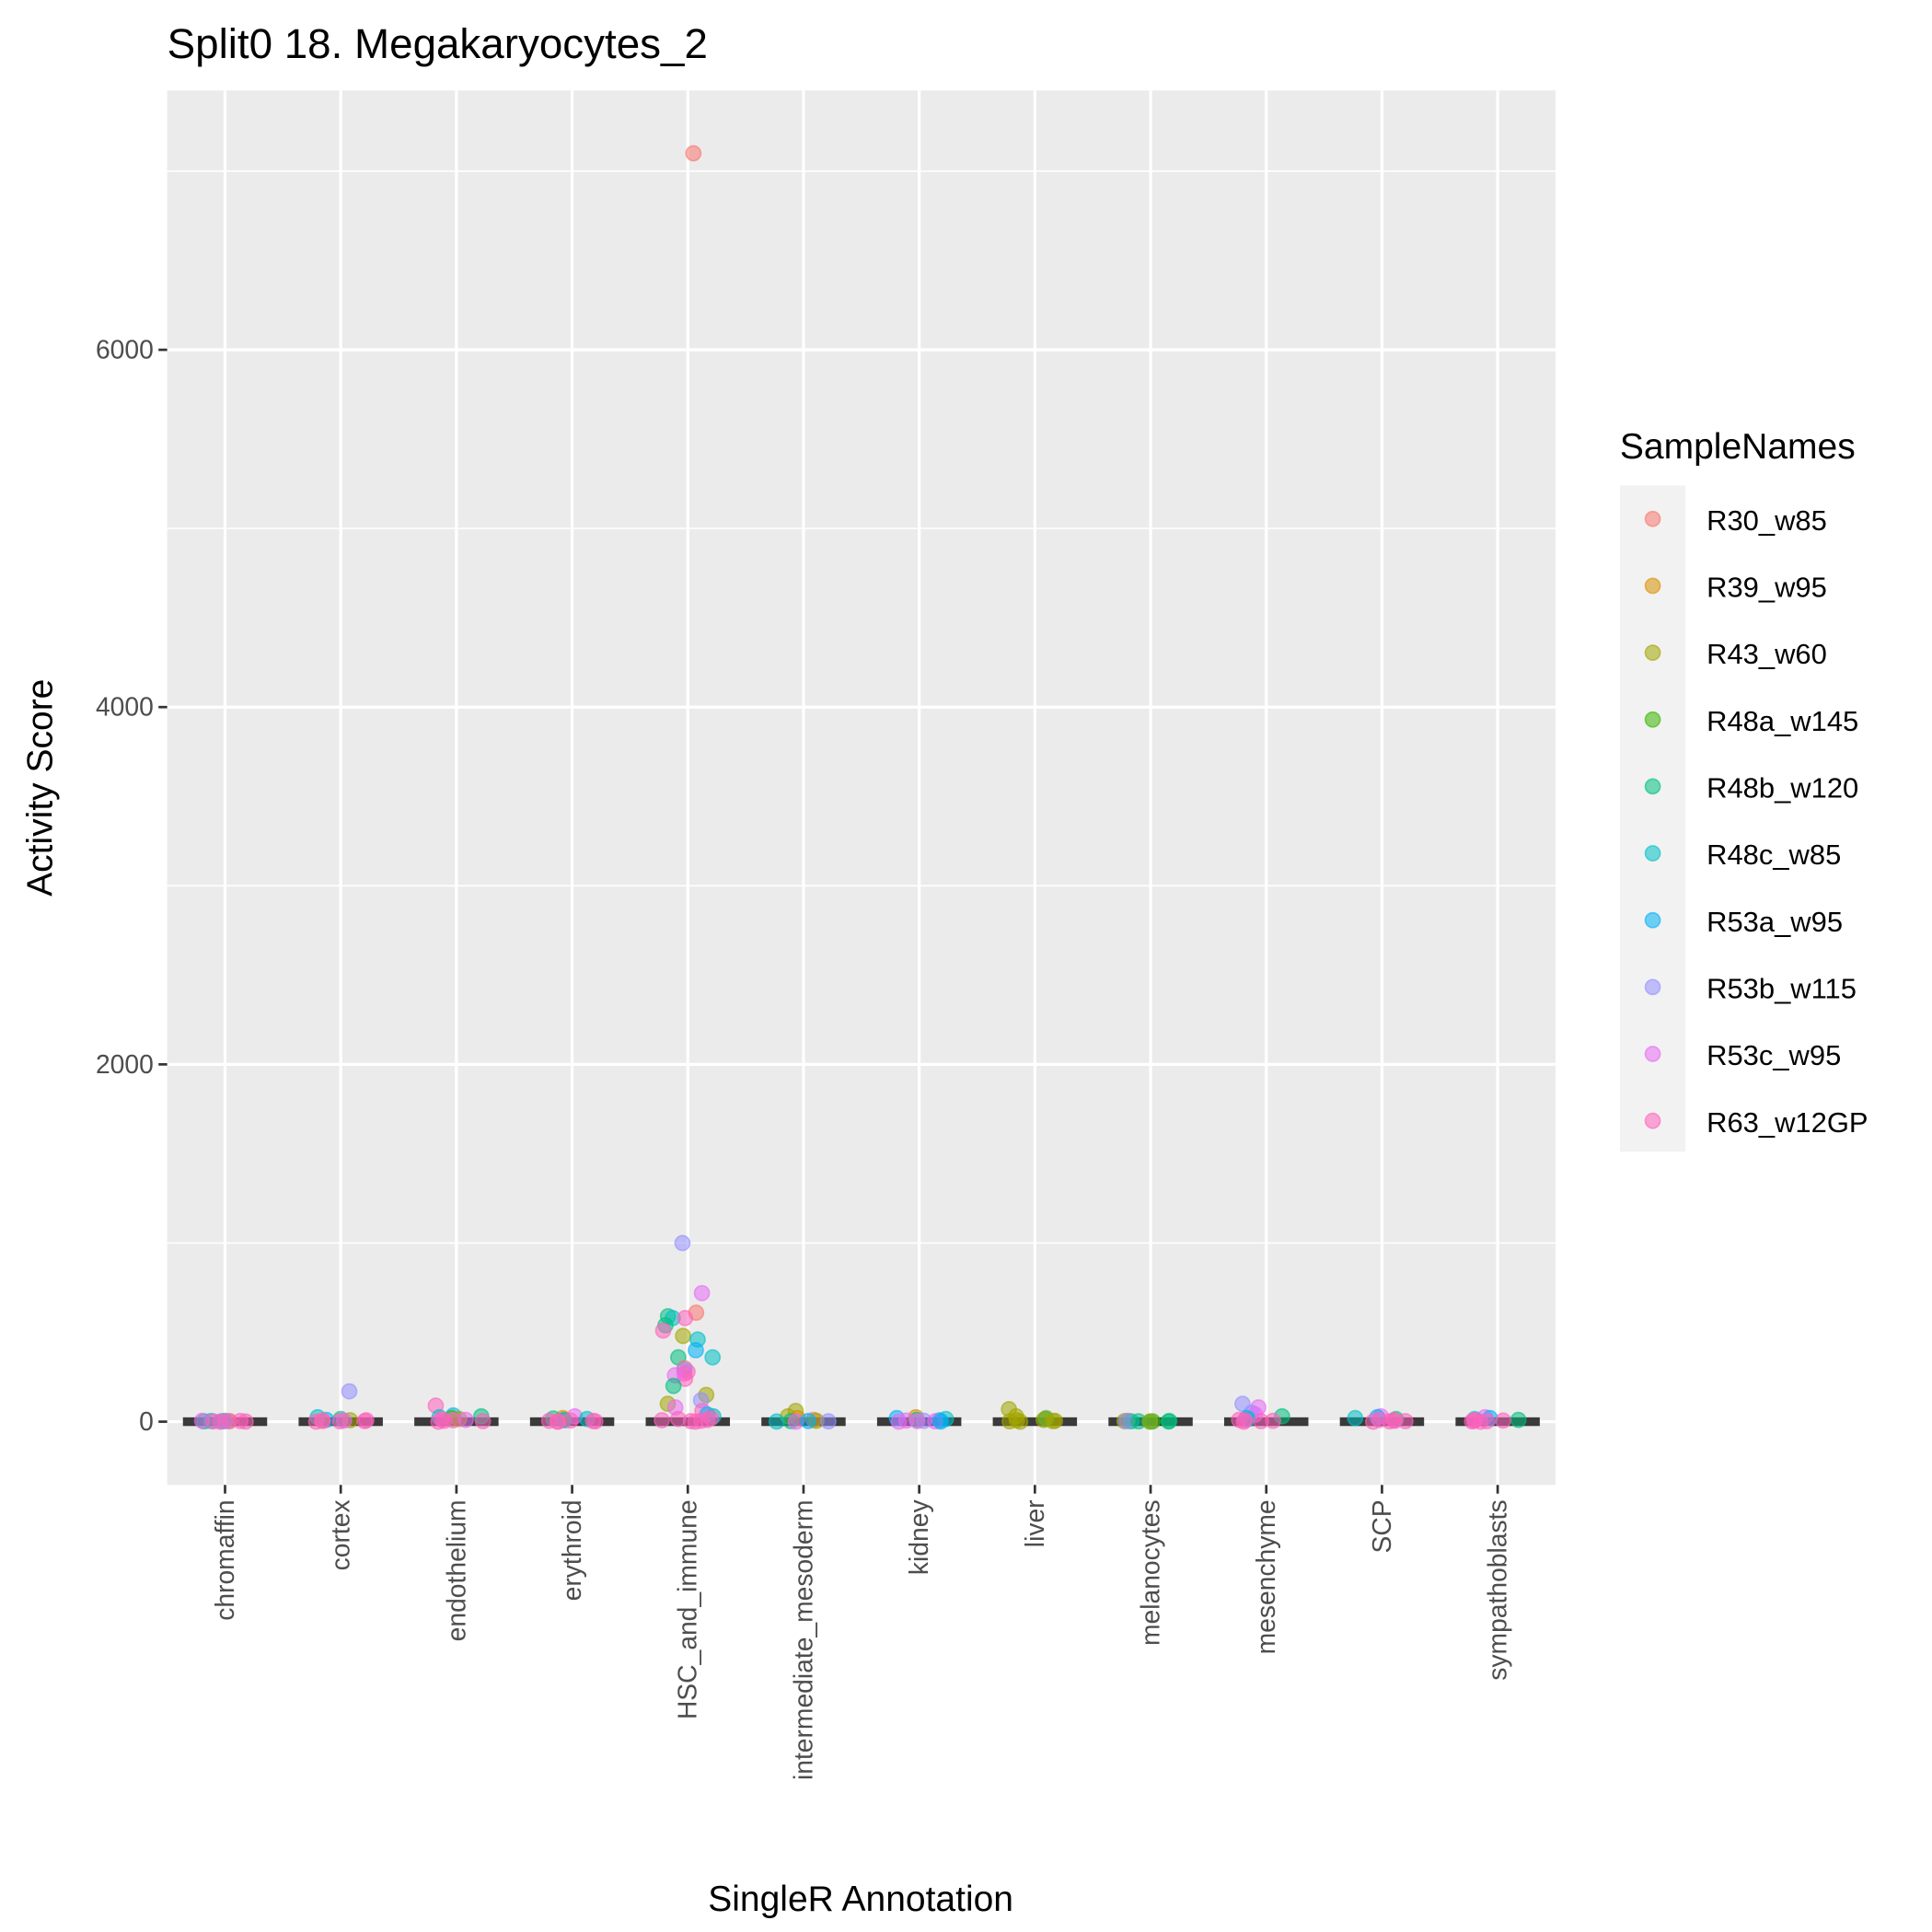  Describe the element at coordinates (1774, 1055) in the screenshot. I see `legend-label: R53c_w95` at that location.